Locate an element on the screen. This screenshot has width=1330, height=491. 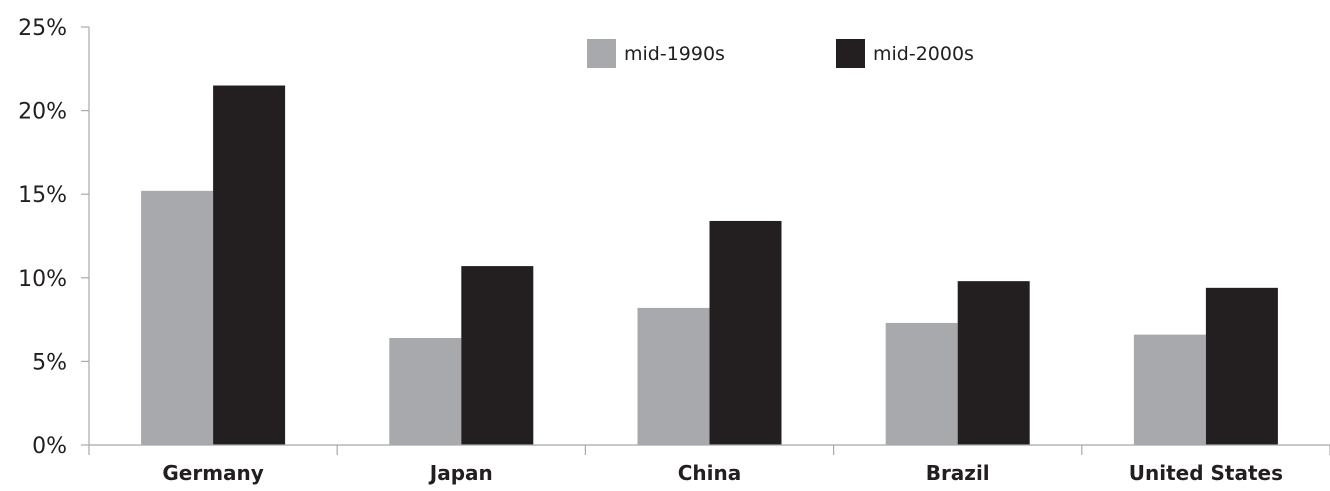
legend-label-mid-1990s: mid-1990s is located at coordinates (674, 54).